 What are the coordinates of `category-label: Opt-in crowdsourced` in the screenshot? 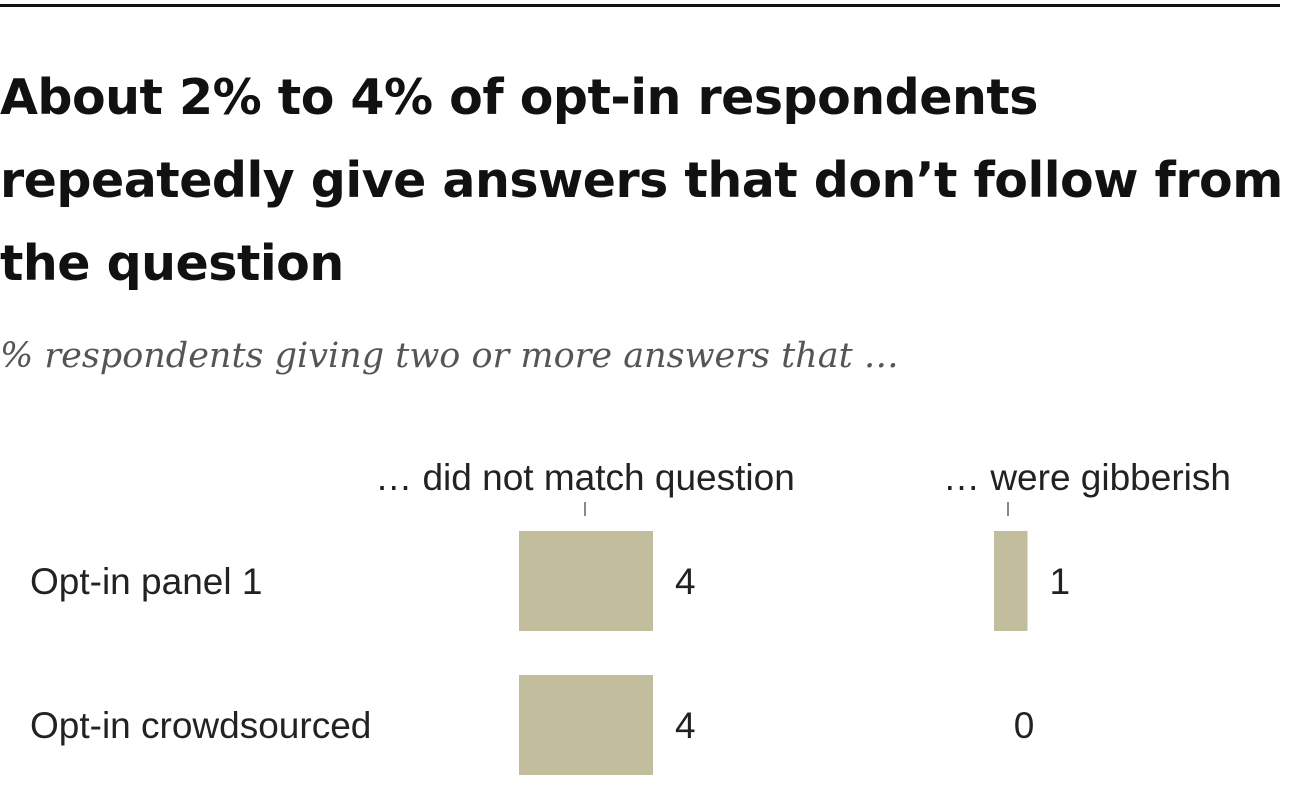 It's located at (200, 725).